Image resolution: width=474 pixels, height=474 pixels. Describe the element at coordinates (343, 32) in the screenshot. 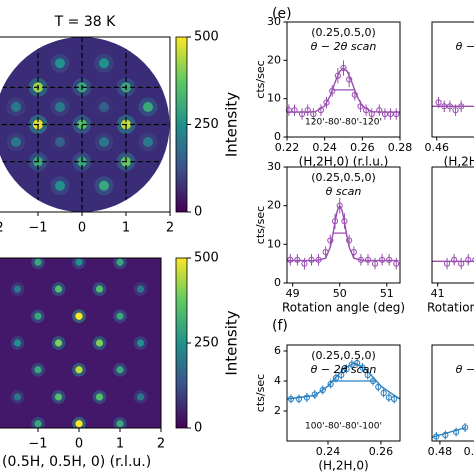

I see `annotation-title: (0.25,0.5,0)` at that location.